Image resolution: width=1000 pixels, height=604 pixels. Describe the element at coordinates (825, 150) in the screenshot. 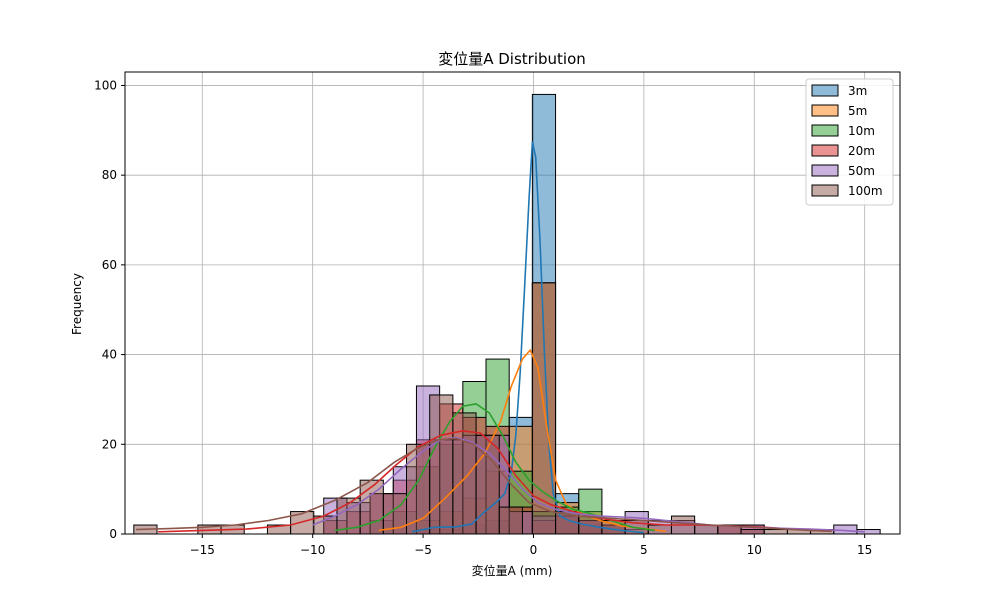

I see `legend-swatch-20m` at that location.